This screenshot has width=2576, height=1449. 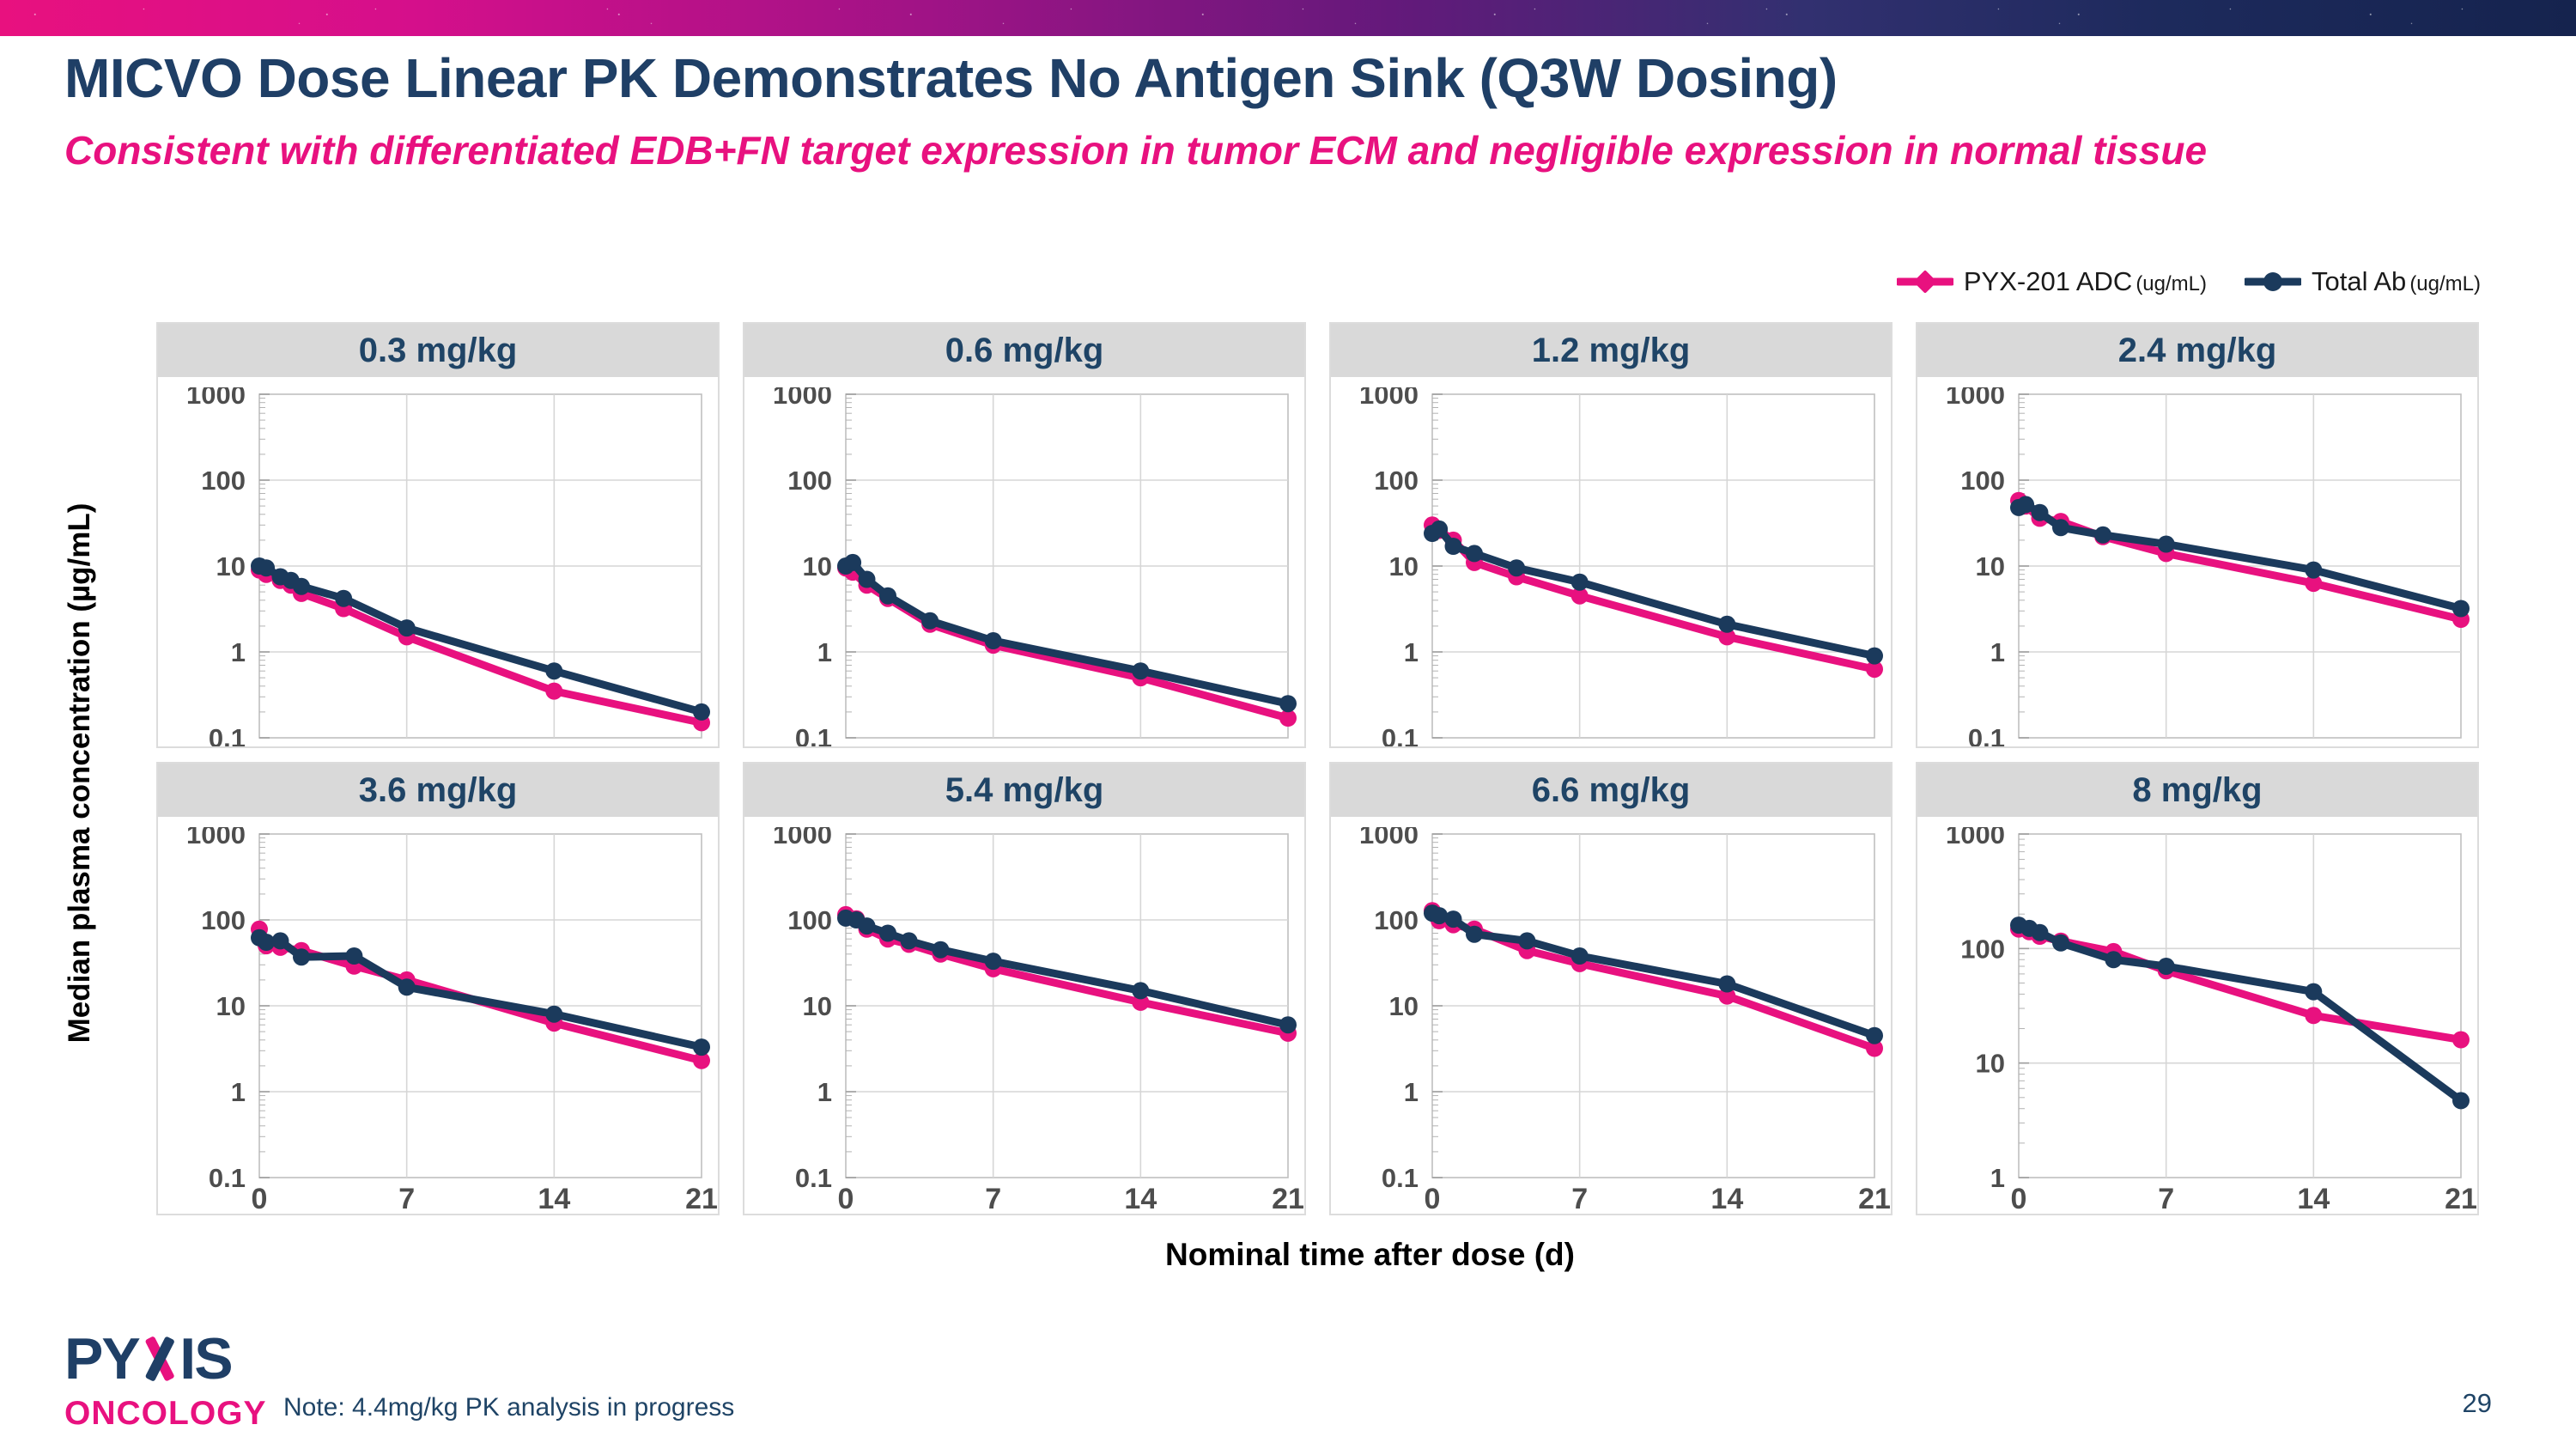 What do you see at coordinates (438, 350) in the screenshot?
I see `chart-panel-title: 0.3 mg/kg` at bounding box center [438, 350].